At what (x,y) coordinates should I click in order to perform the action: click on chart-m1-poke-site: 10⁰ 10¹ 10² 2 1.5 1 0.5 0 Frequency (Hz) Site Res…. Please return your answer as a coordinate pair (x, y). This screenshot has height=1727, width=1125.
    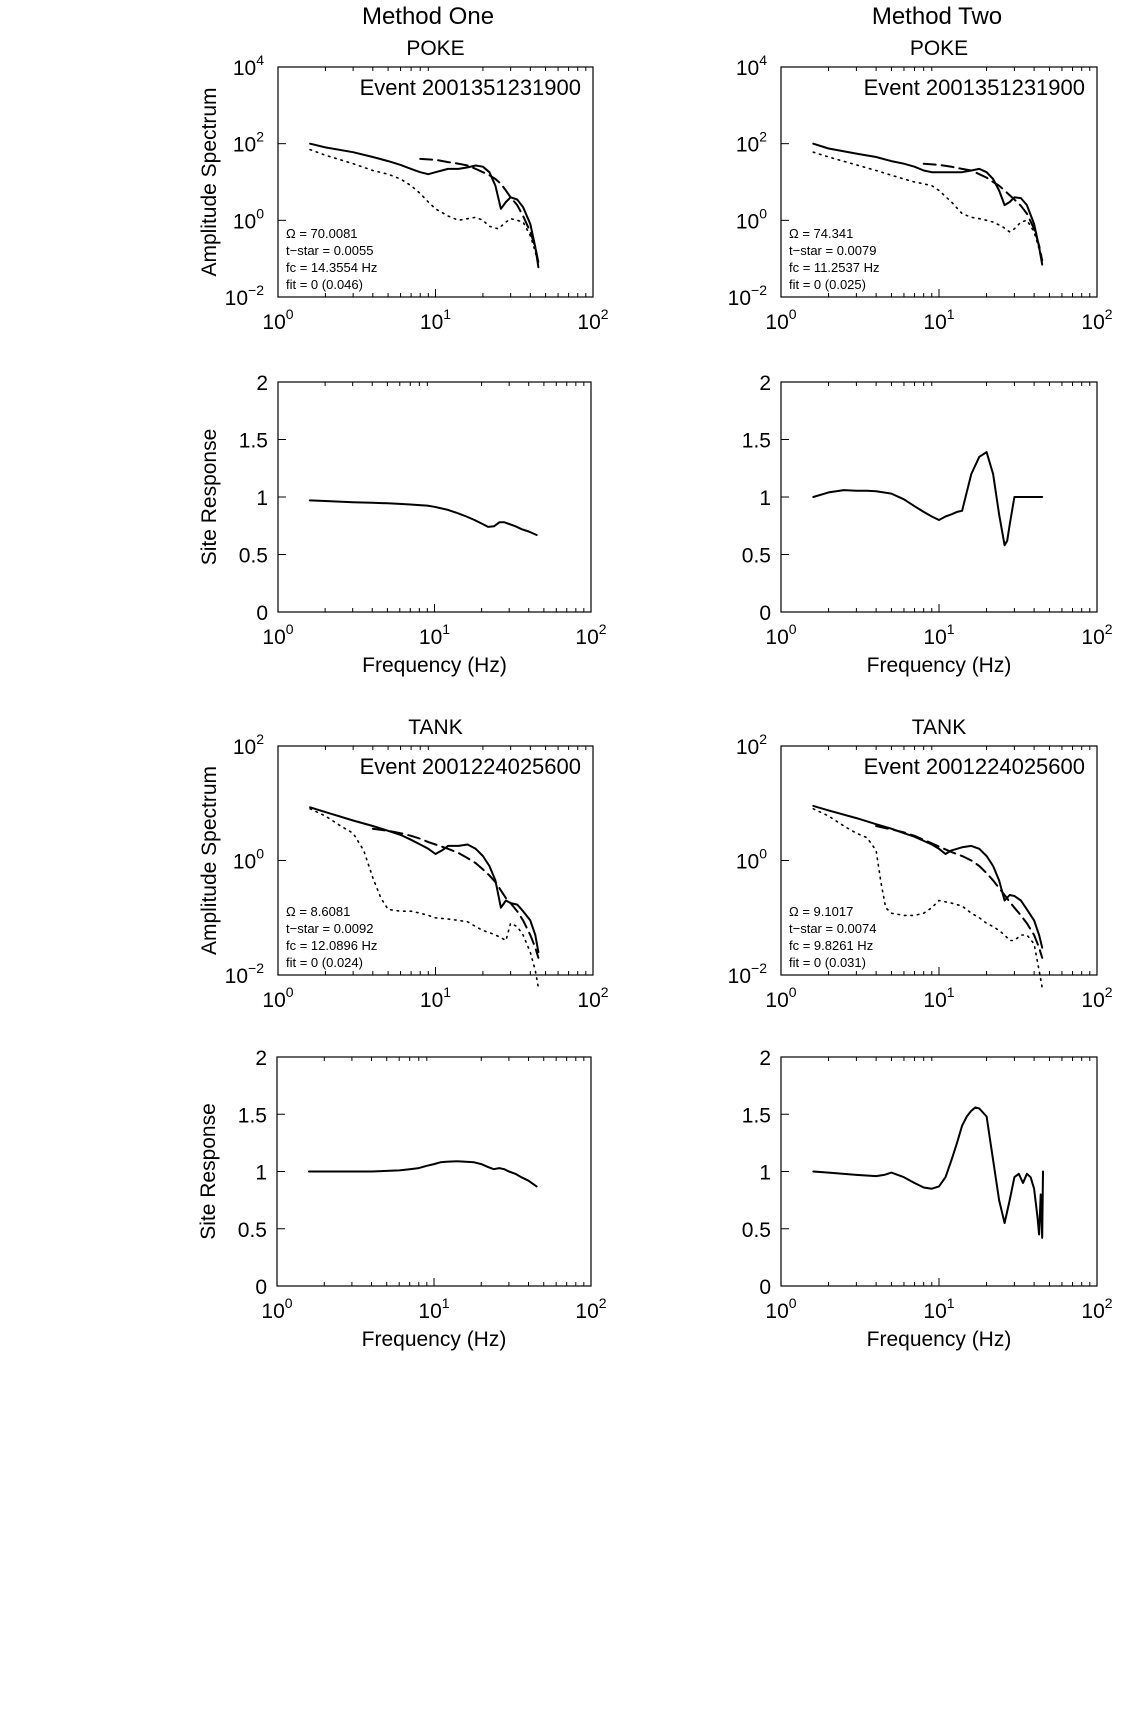
    Looking at the image, I should click on (402, 524).